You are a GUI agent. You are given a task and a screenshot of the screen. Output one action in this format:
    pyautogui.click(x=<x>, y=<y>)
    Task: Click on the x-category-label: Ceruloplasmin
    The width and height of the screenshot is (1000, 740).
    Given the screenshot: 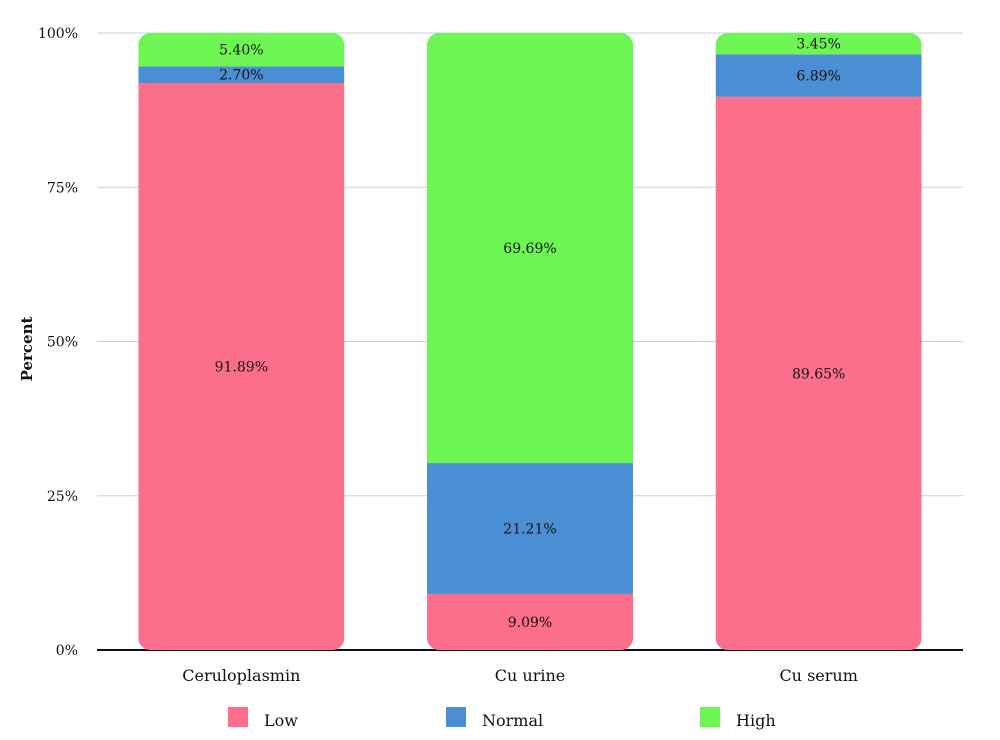 What is the action you would take?
    pyautogui.click(x=241, y=675)
    